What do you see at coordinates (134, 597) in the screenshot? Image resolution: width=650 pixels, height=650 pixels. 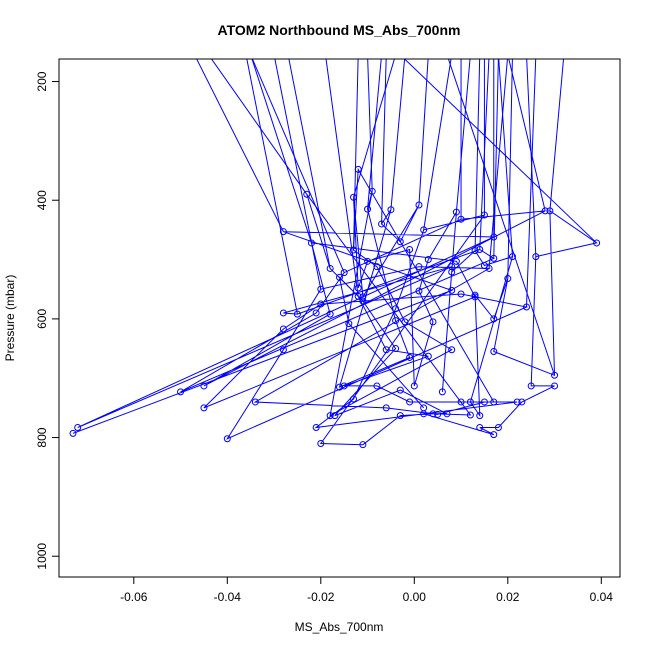 I see `x-tick-label: -0.06` at bounding box center [134, 597].